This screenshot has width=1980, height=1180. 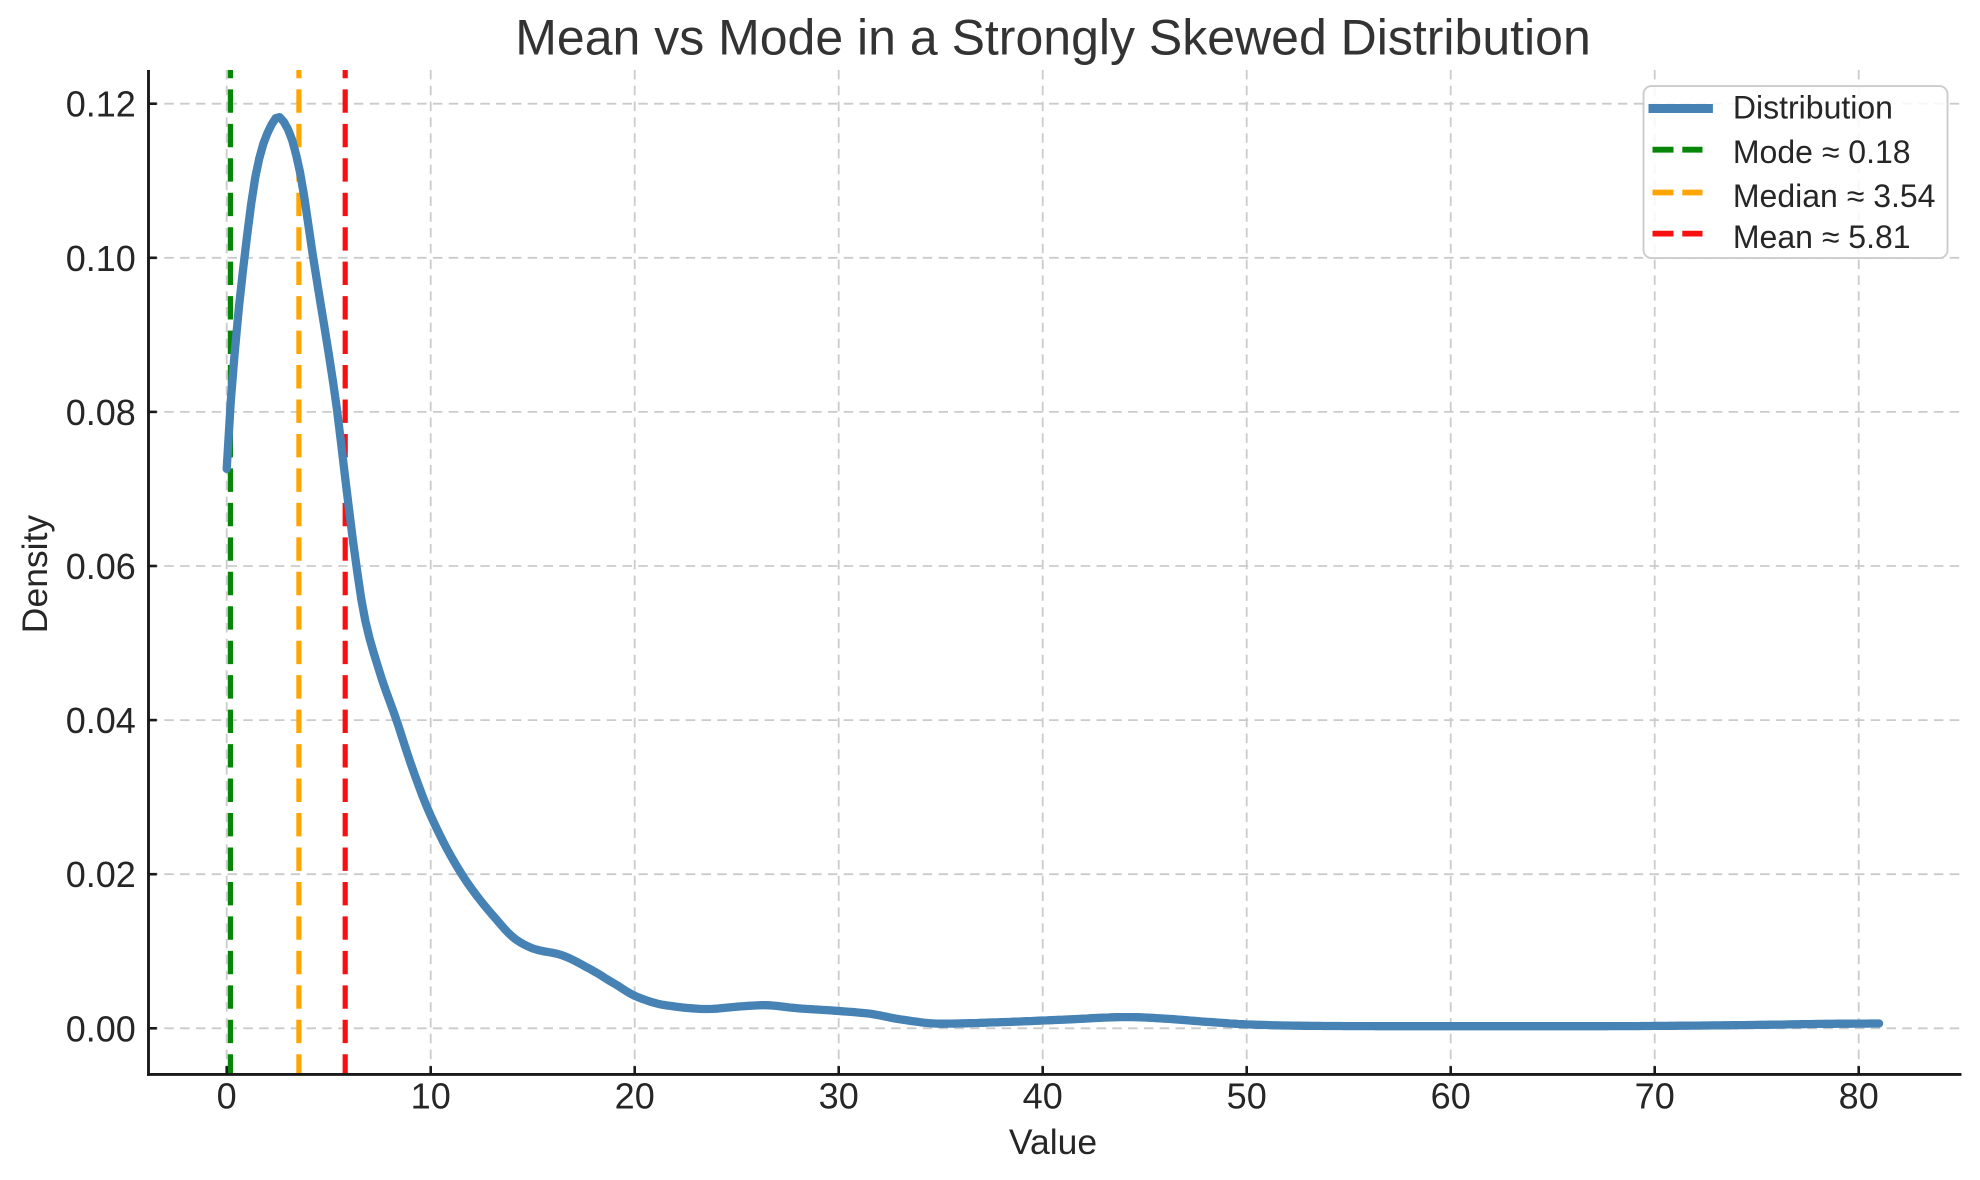 I want to click on svg-text: 80, so click(x=1859, y=1096).